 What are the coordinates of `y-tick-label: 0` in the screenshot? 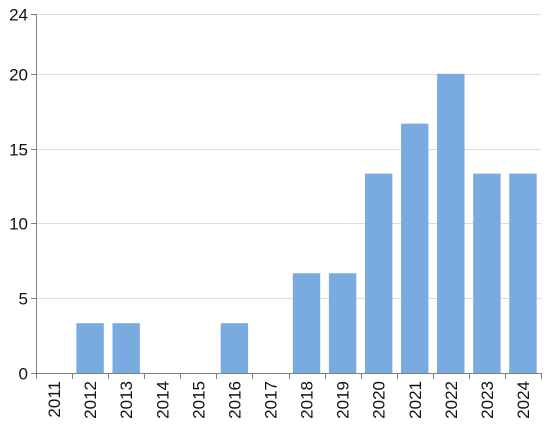 It's located at (23, 374).